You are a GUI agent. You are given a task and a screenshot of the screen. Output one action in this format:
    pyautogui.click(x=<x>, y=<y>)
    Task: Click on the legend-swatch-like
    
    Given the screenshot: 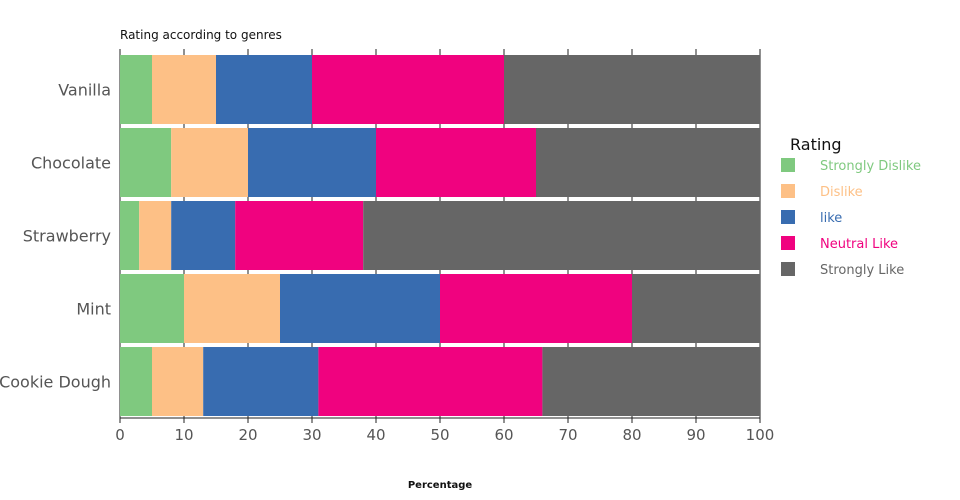 What is the action you would take?
    pyautogui.click(x=788, y=217)
    